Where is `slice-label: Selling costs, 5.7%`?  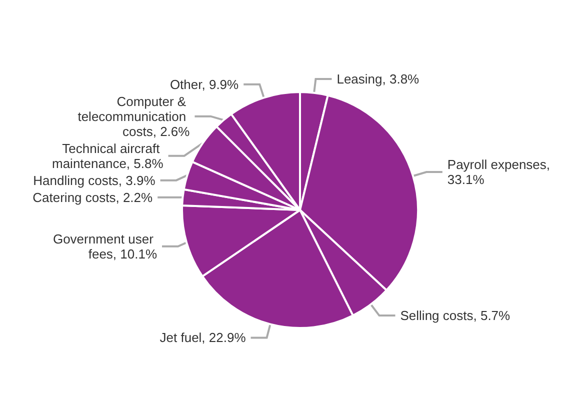 slice-label: Selling costs, 5.7% is located at coordinates (455, 316).